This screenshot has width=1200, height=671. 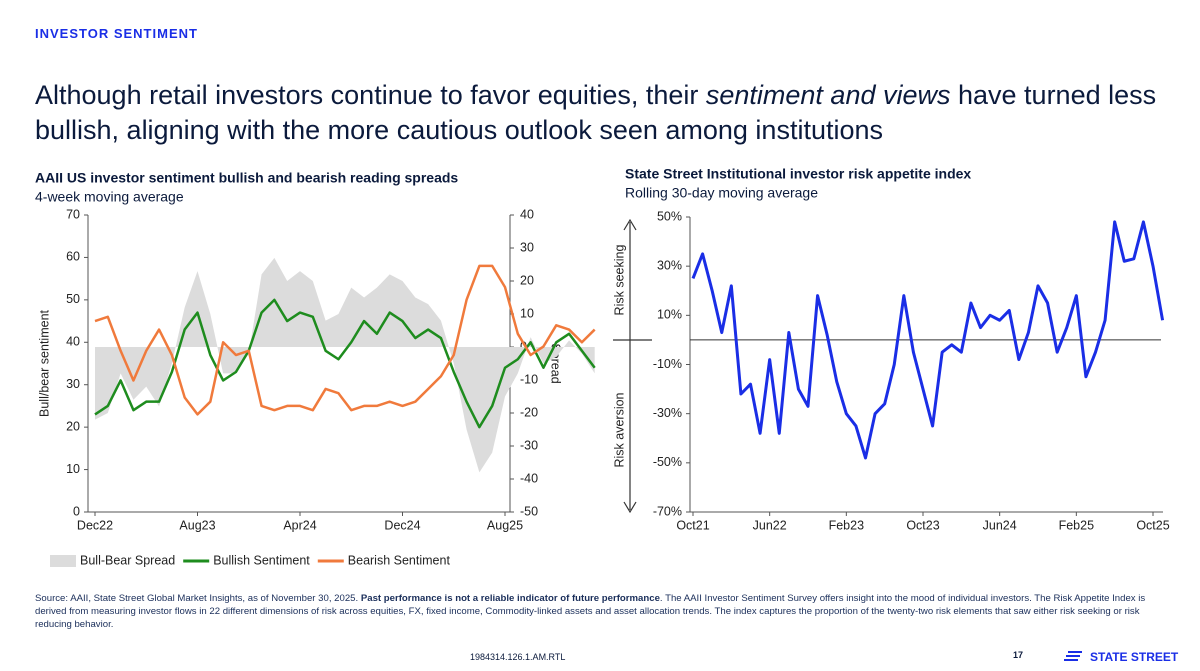 What do you see at coordinates (73, 384) in the screenshot?
I see `y-tick-label: 30` at bounding box center [73, 384].